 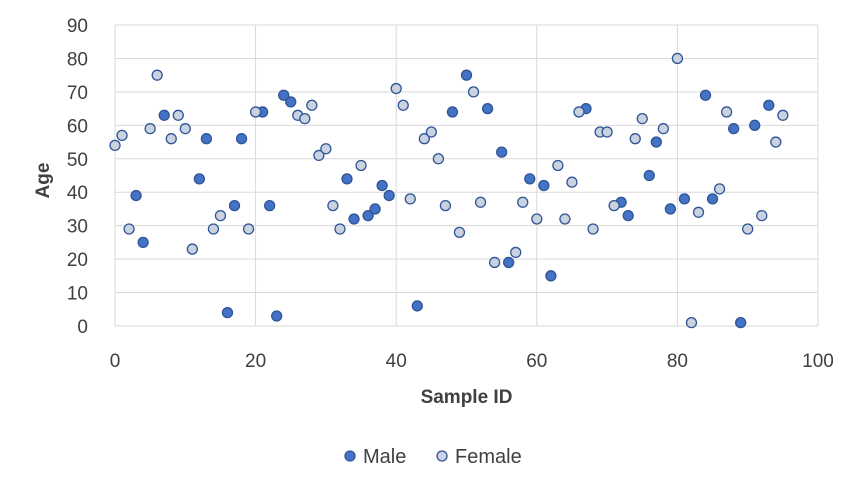 I want to click on x-tick-label: 80, so click(x=677, y=361).